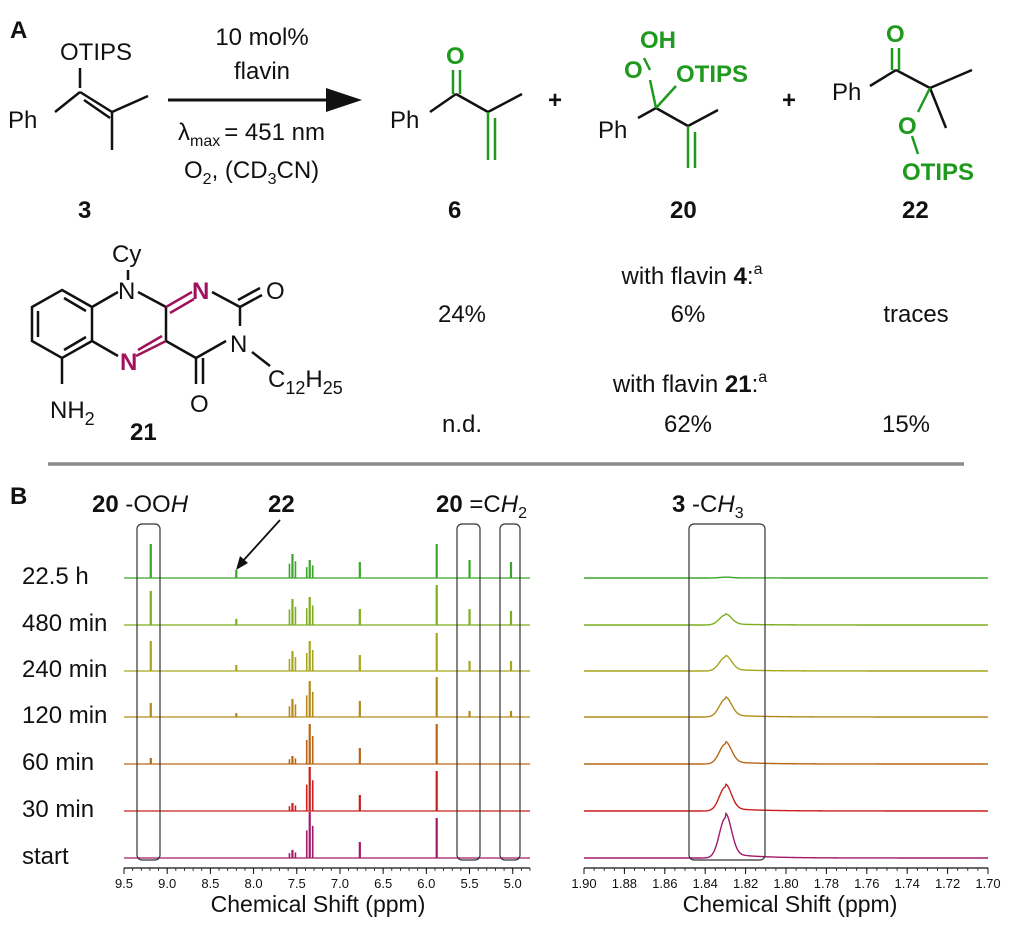  I want to click on product20-number: 20, so click(683, 210).